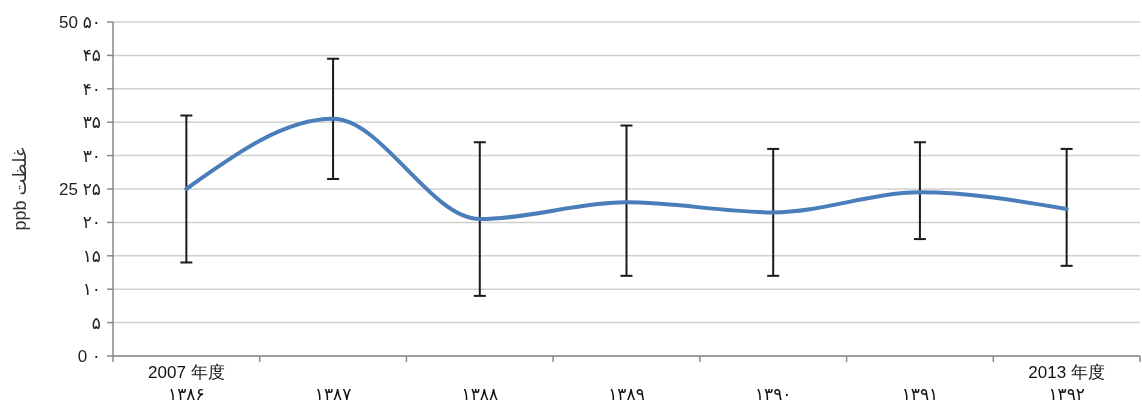 The width and height of the screenshot is (1142, 408). What do you see at coordinates (80, 189) in the screenshot?
I see `y-tick-label: 25 ۲۵` at bounding box center [80, 189].